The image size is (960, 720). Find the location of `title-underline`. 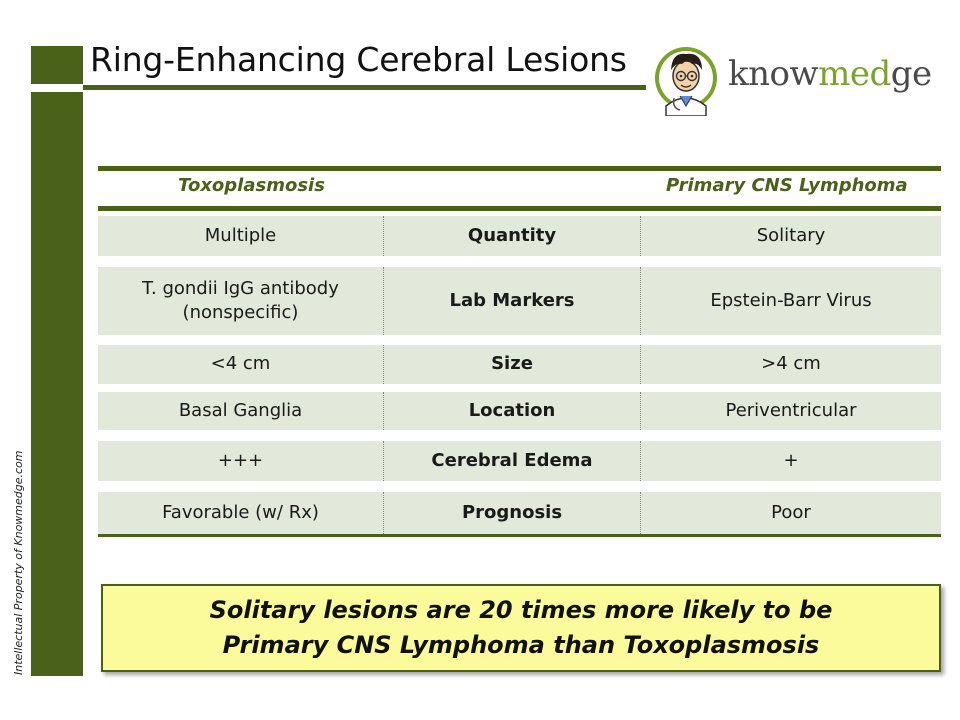

title-underline is located at coordinates (364, 87).